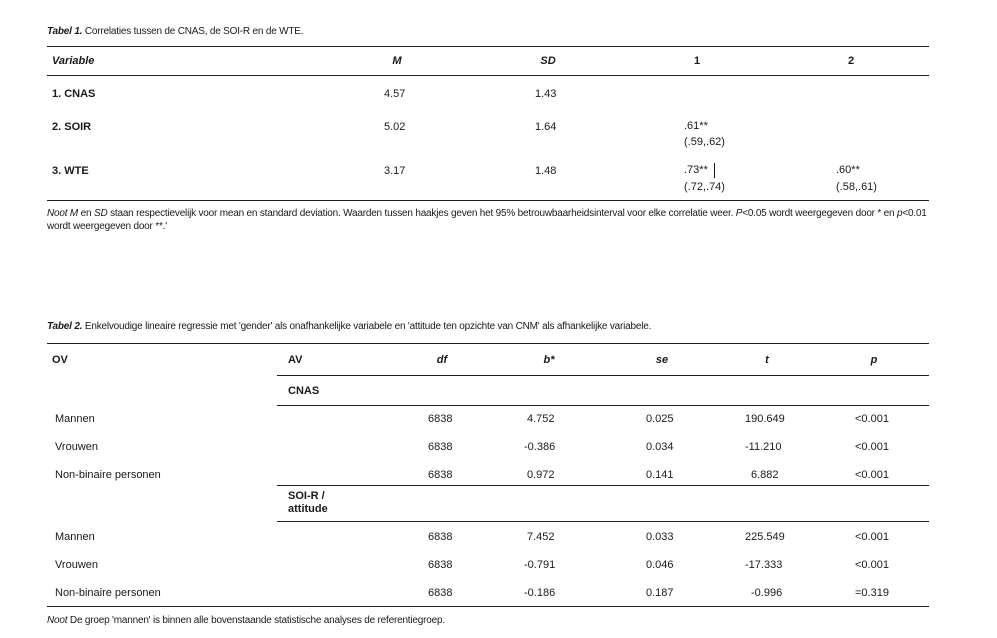 The width and height of the screenshot is (997, 638). Describe the element at coordinates (75, 537) in the screenshot. I see `table2-g2-row1-ov: Mannen` at that location.